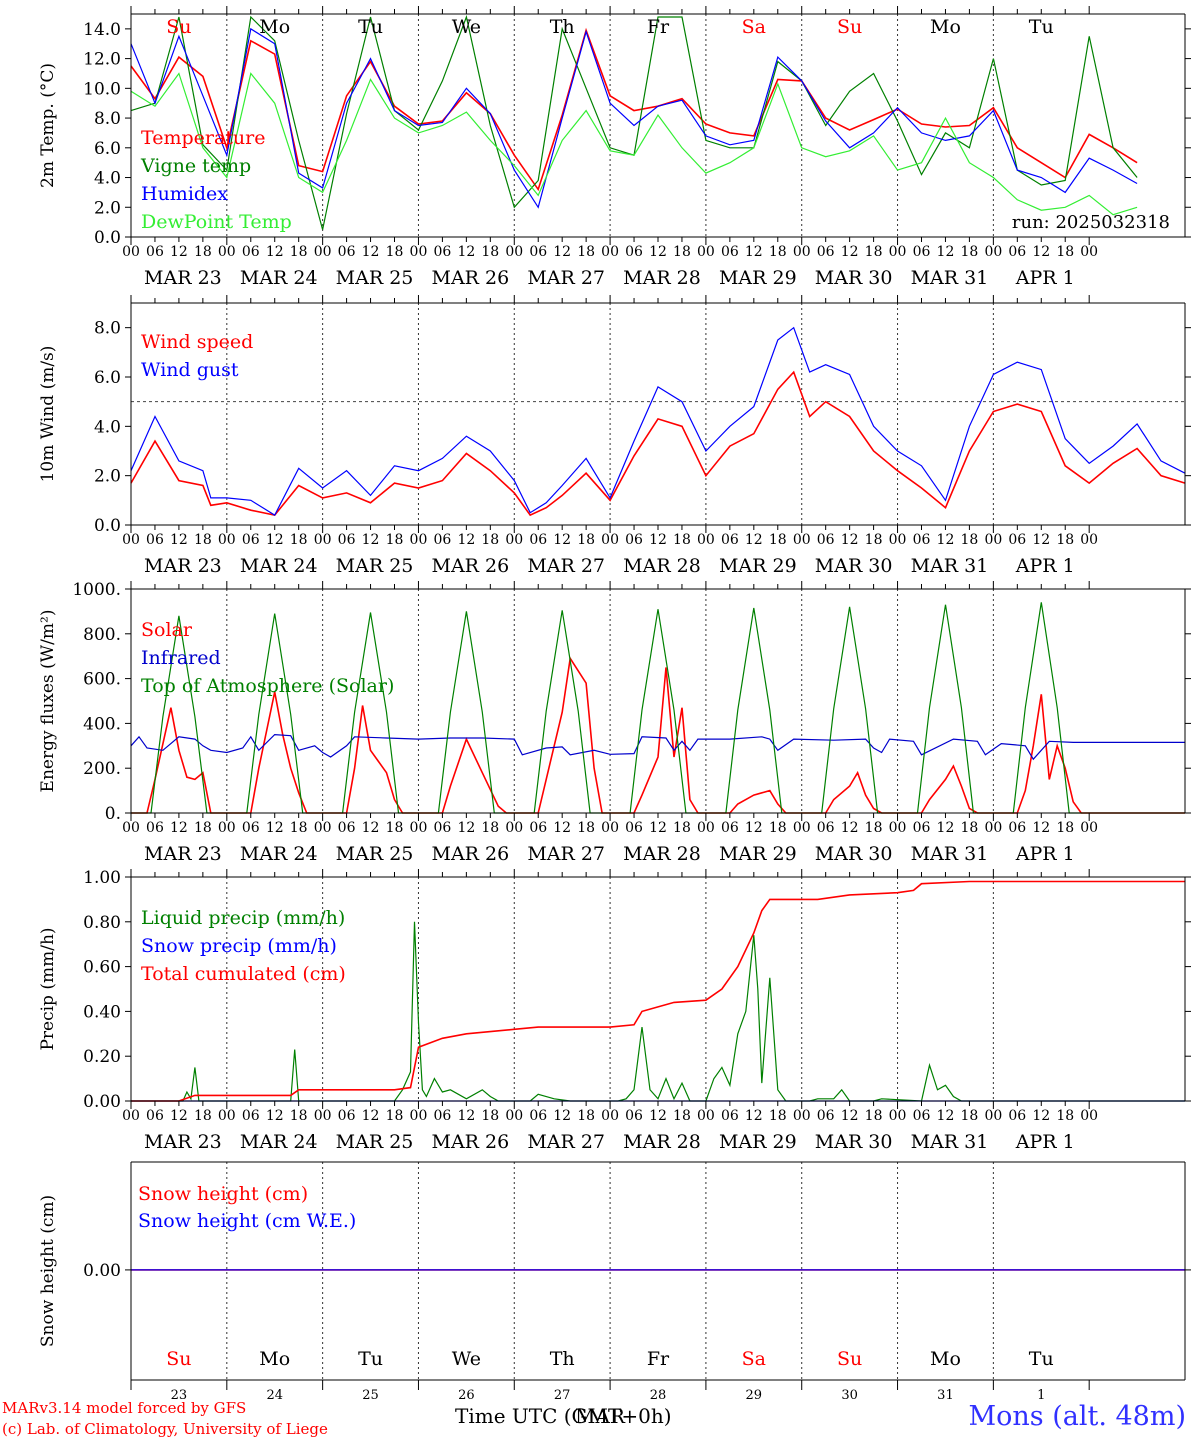 This screenshot has width=1194, height=1440. What do you see at coordinates (102, 923) in the screenshot?
I see `y-tick-label: 0.80` at bounding box center [102, 923].